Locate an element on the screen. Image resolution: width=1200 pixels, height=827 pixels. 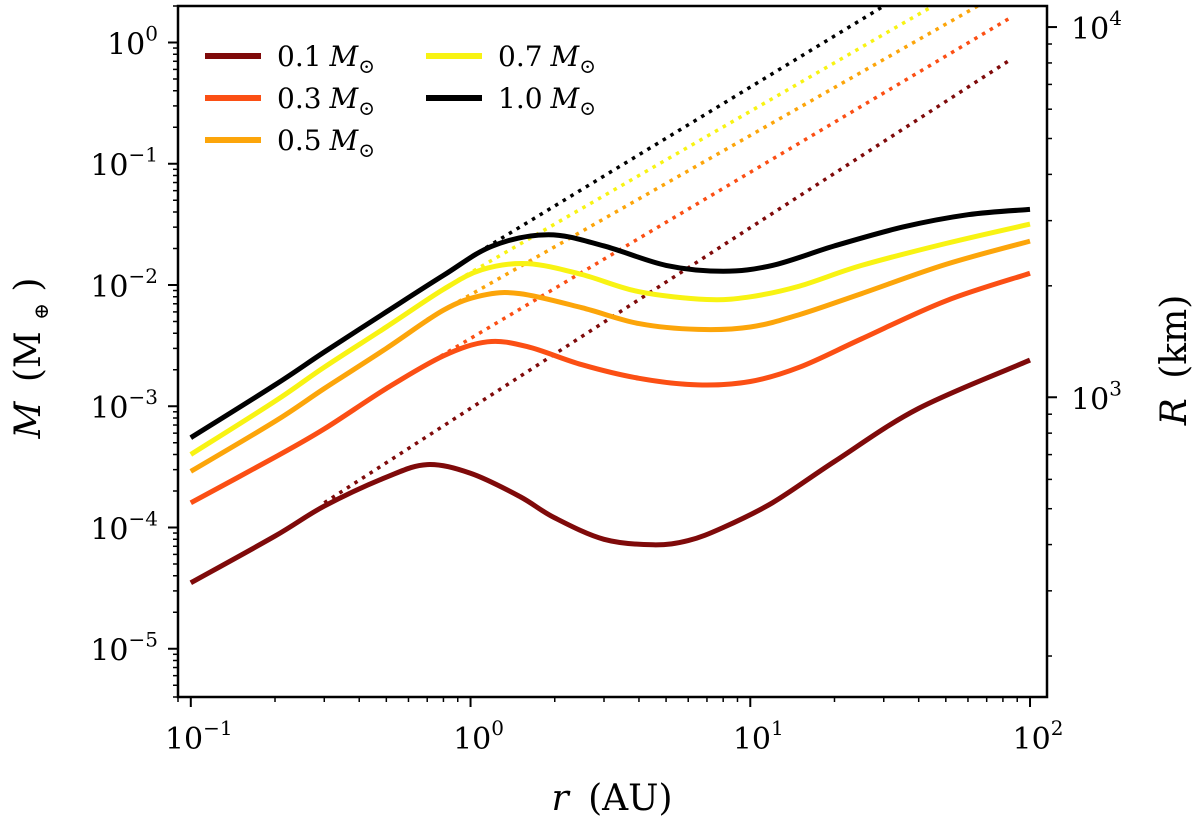
legend-label: 1.0 M⊙ is located at coordinates (547, 101).